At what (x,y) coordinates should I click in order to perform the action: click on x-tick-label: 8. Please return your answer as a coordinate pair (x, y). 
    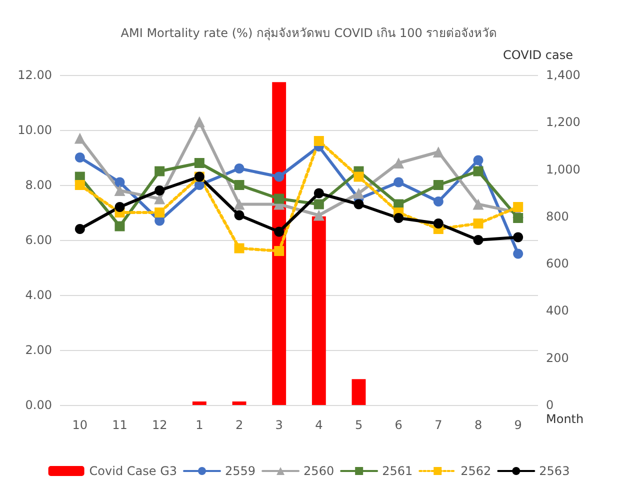
    Looking at the image, I should click on (478, 425).